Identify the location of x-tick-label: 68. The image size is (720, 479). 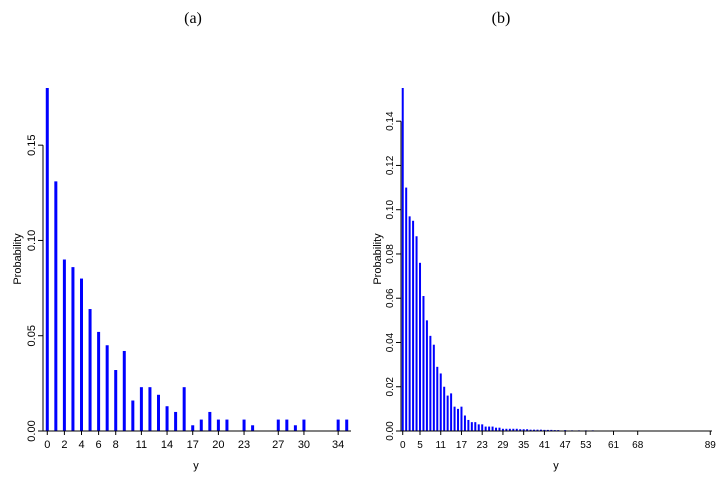
(638, 445).